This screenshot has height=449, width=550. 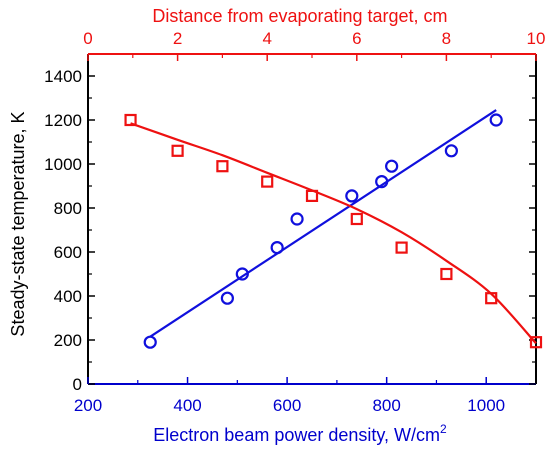 What do you see at coordinates (88, 405) in the screenshot?
I see `bottom-tick-label: 200` at bounding box center [88, 405].